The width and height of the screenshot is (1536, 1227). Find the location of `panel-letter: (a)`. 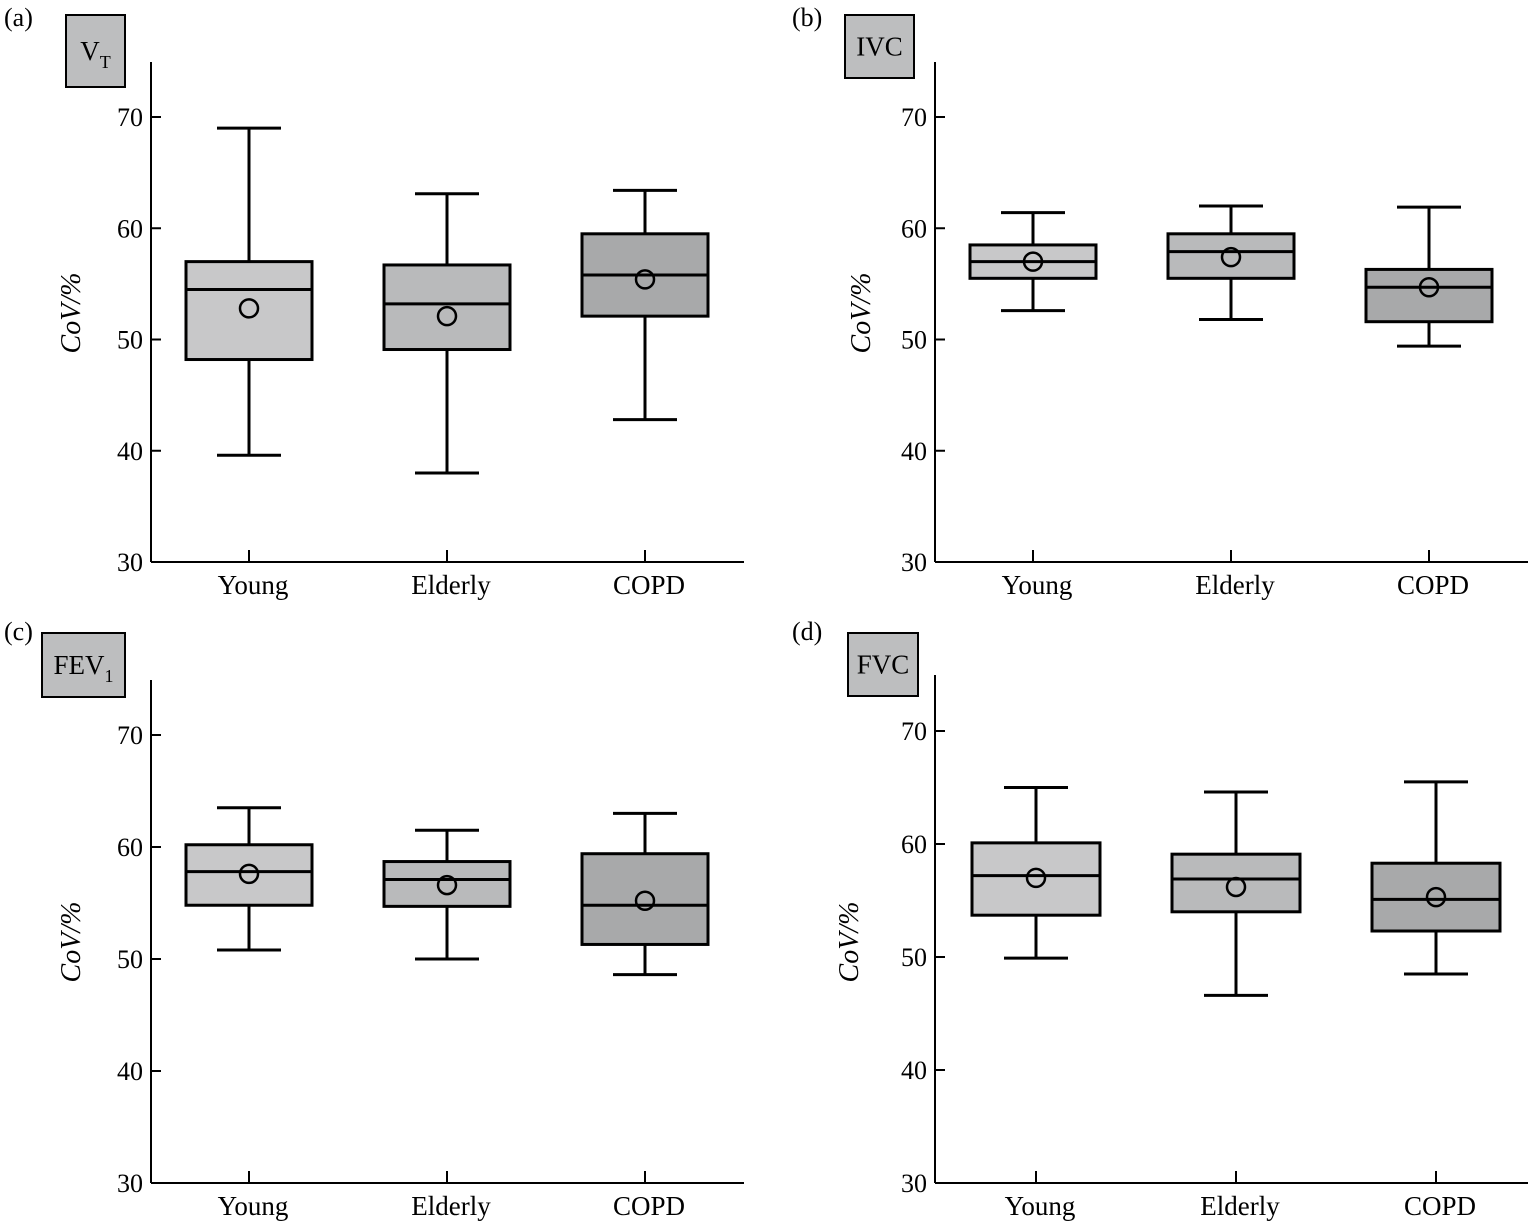

panel-letter: (a) is located at coordinates (18, 17).